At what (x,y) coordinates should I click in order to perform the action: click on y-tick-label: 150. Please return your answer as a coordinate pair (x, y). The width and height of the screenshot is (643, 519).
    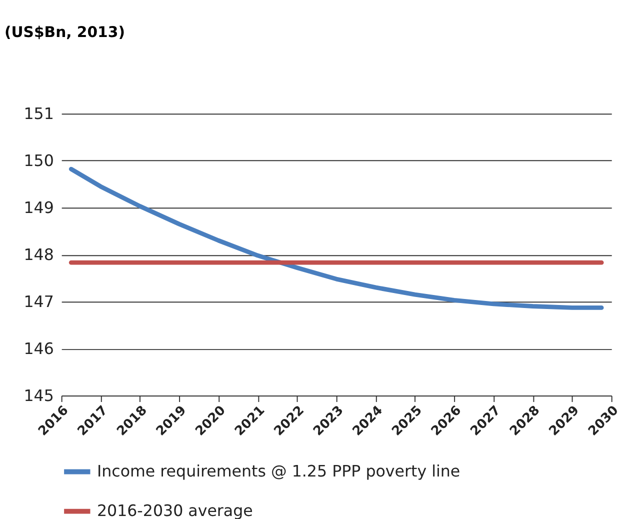
    Looking at the image, I should click on (39, 160).